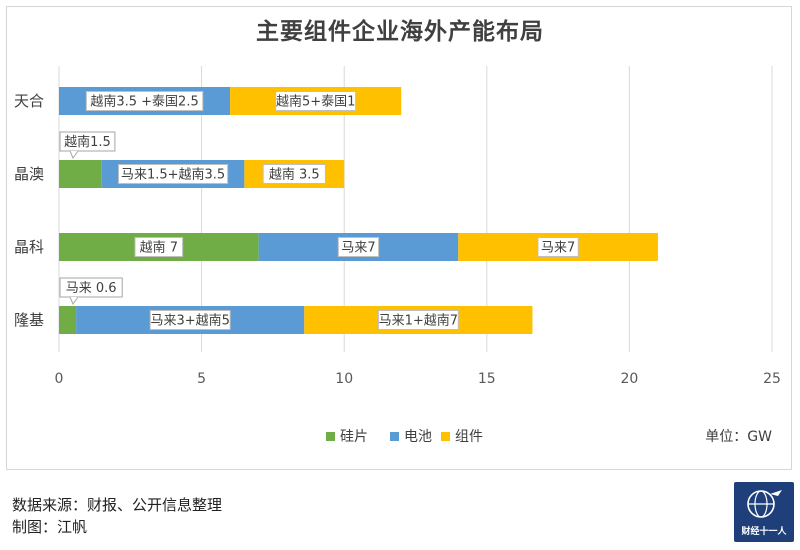  I want to click on legend-label: 组件, so click(469, 437).